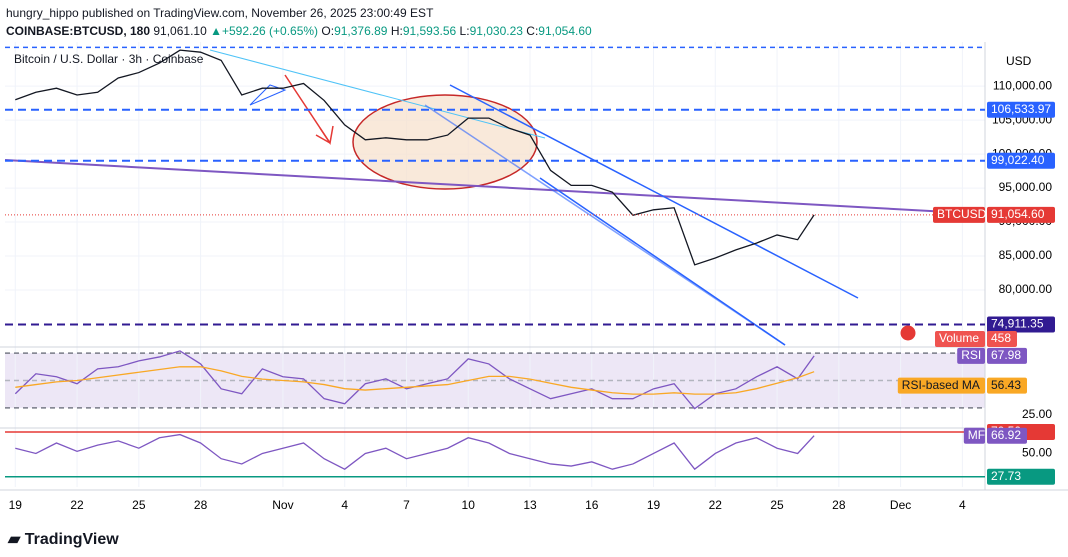  I want to click on y-tick-label: 110,000.00, so click(1022, 85).